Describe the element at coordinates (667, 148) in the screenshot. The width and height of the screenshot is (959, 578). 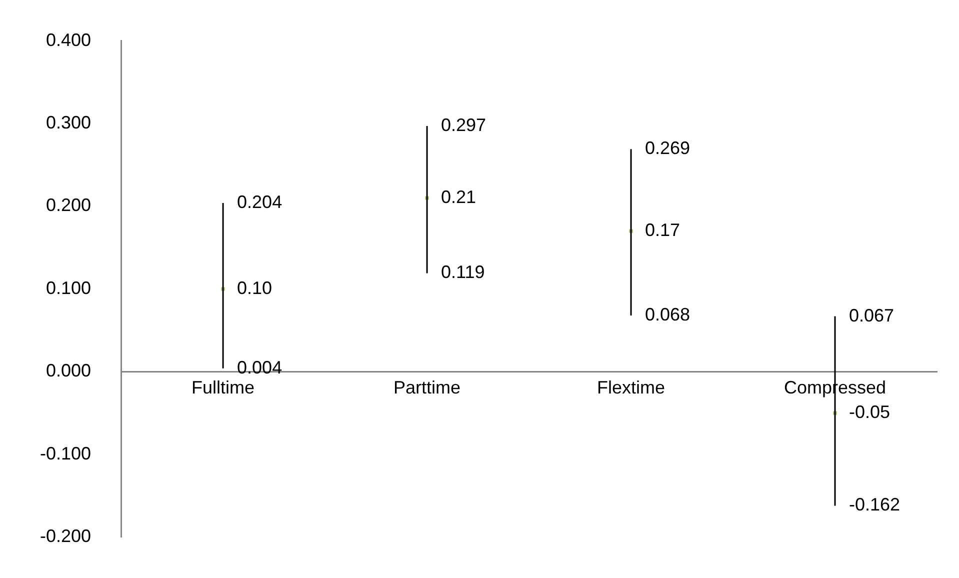
I see `annotation: 0.269` at that location.